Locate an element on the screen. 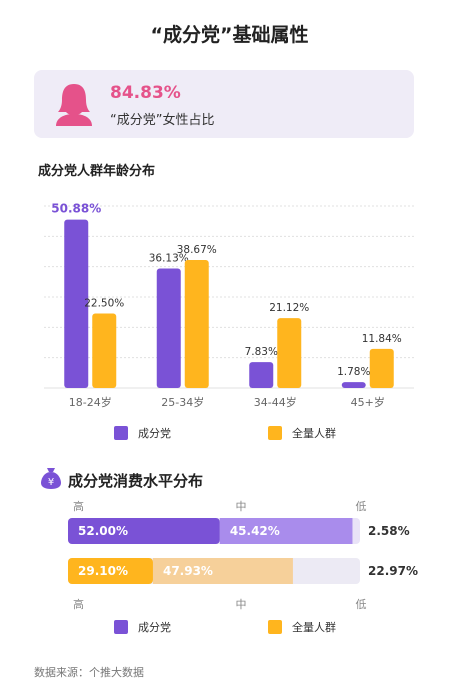 The height and width of the screenshot is (686, 459). data-source: 数据来源：个推大数据 is located at coordinates (89, 672).